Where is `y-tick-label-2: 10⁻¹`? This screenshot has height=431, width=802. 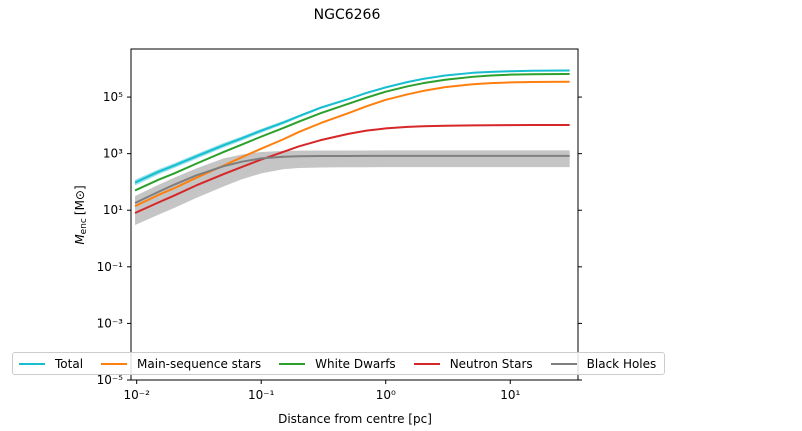
y-tick-label-2: 10⁻¹ is located at coordinates (110, 267).